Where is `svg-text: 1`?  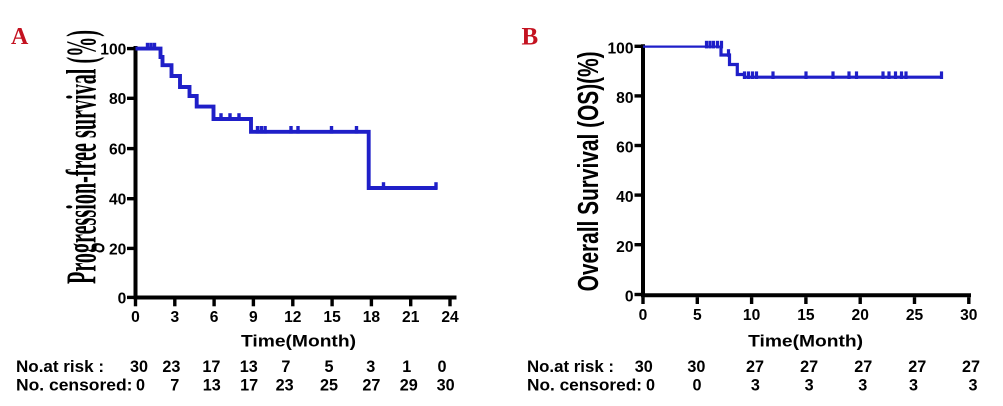
svg-text: 1 is located at coordinates (406, 367).